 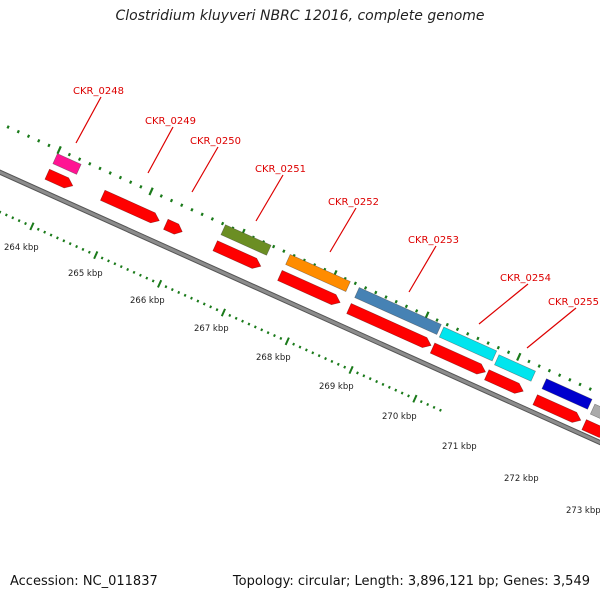 I want to click on gene-label: CKR_0248, so click(x=98, y=91).